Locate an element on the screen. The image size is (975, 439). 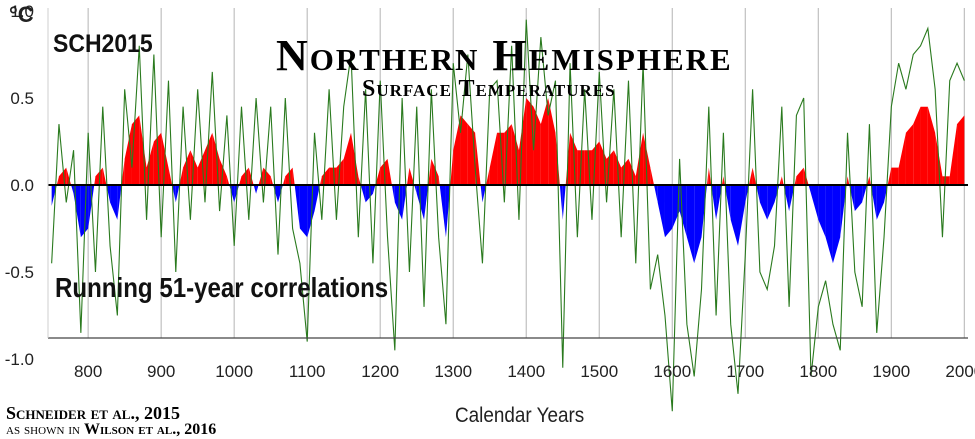
y-tick-labels: 1.51.00.50.0-0.5-1.0-1.5 is located at coordinates (19, 220).